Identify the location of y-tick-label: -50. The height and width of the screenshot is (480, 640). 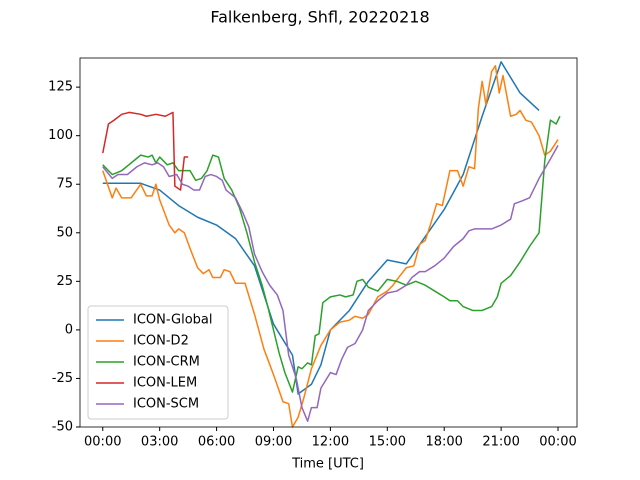
(62, 427).